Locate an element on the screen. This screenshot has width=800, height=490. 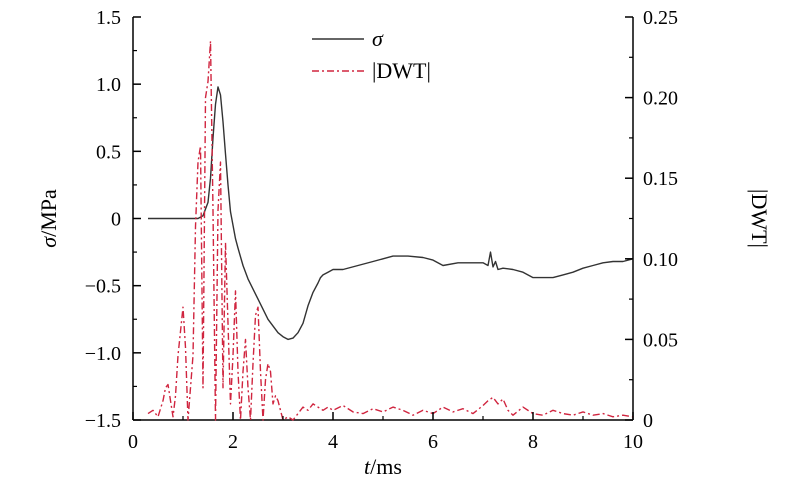
x-tick-label: 6 is located at coordinates (433, 442).